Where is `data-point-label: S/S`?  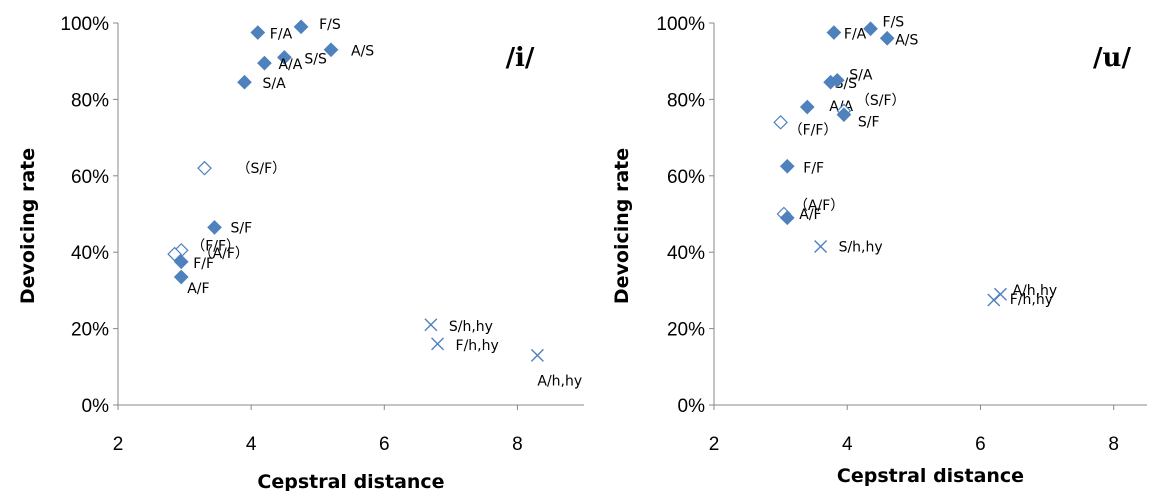
data-point-label: S/S is located at coordinates (315, 59).